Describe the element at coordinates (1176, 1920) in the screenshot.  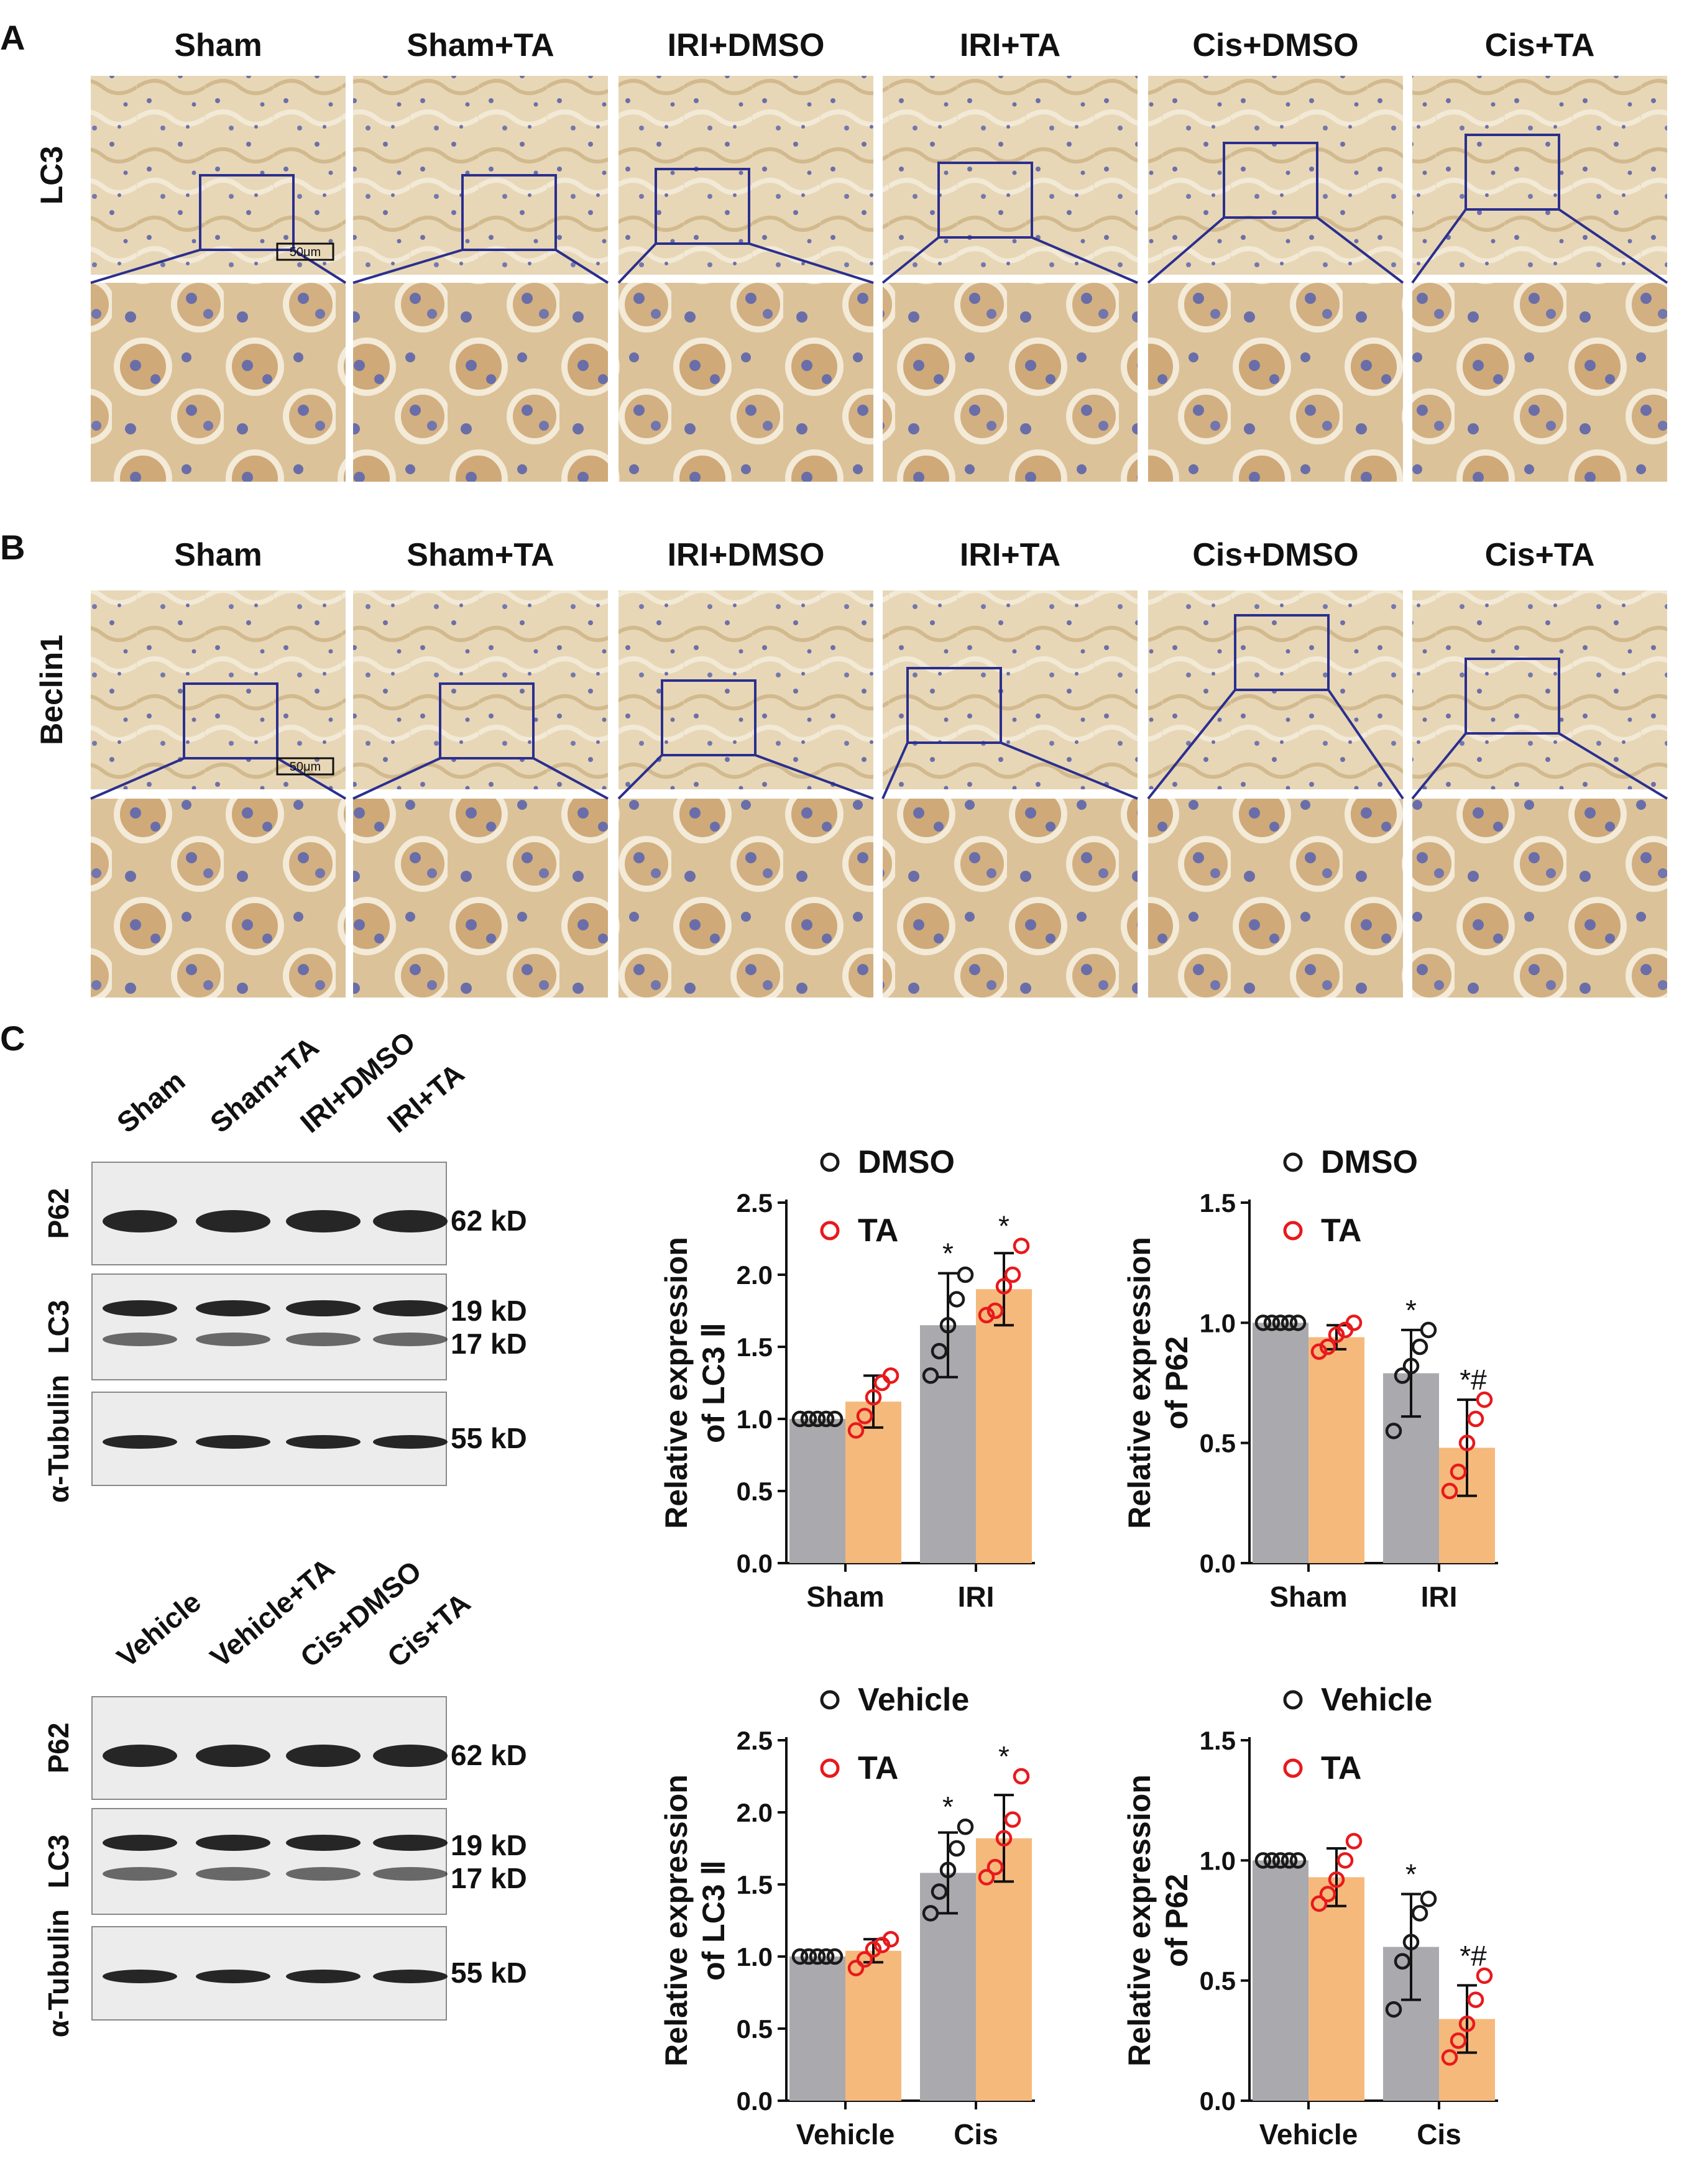
I see `y-axis-label: of P62` at that location.